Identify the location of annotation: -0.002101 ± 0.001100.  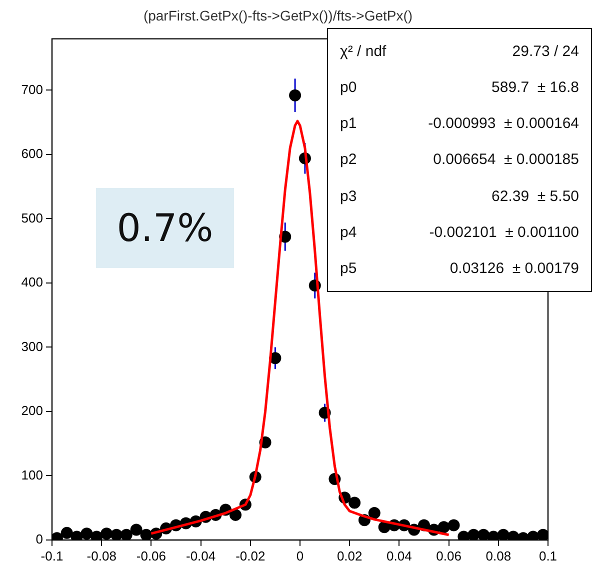
(504, 233).